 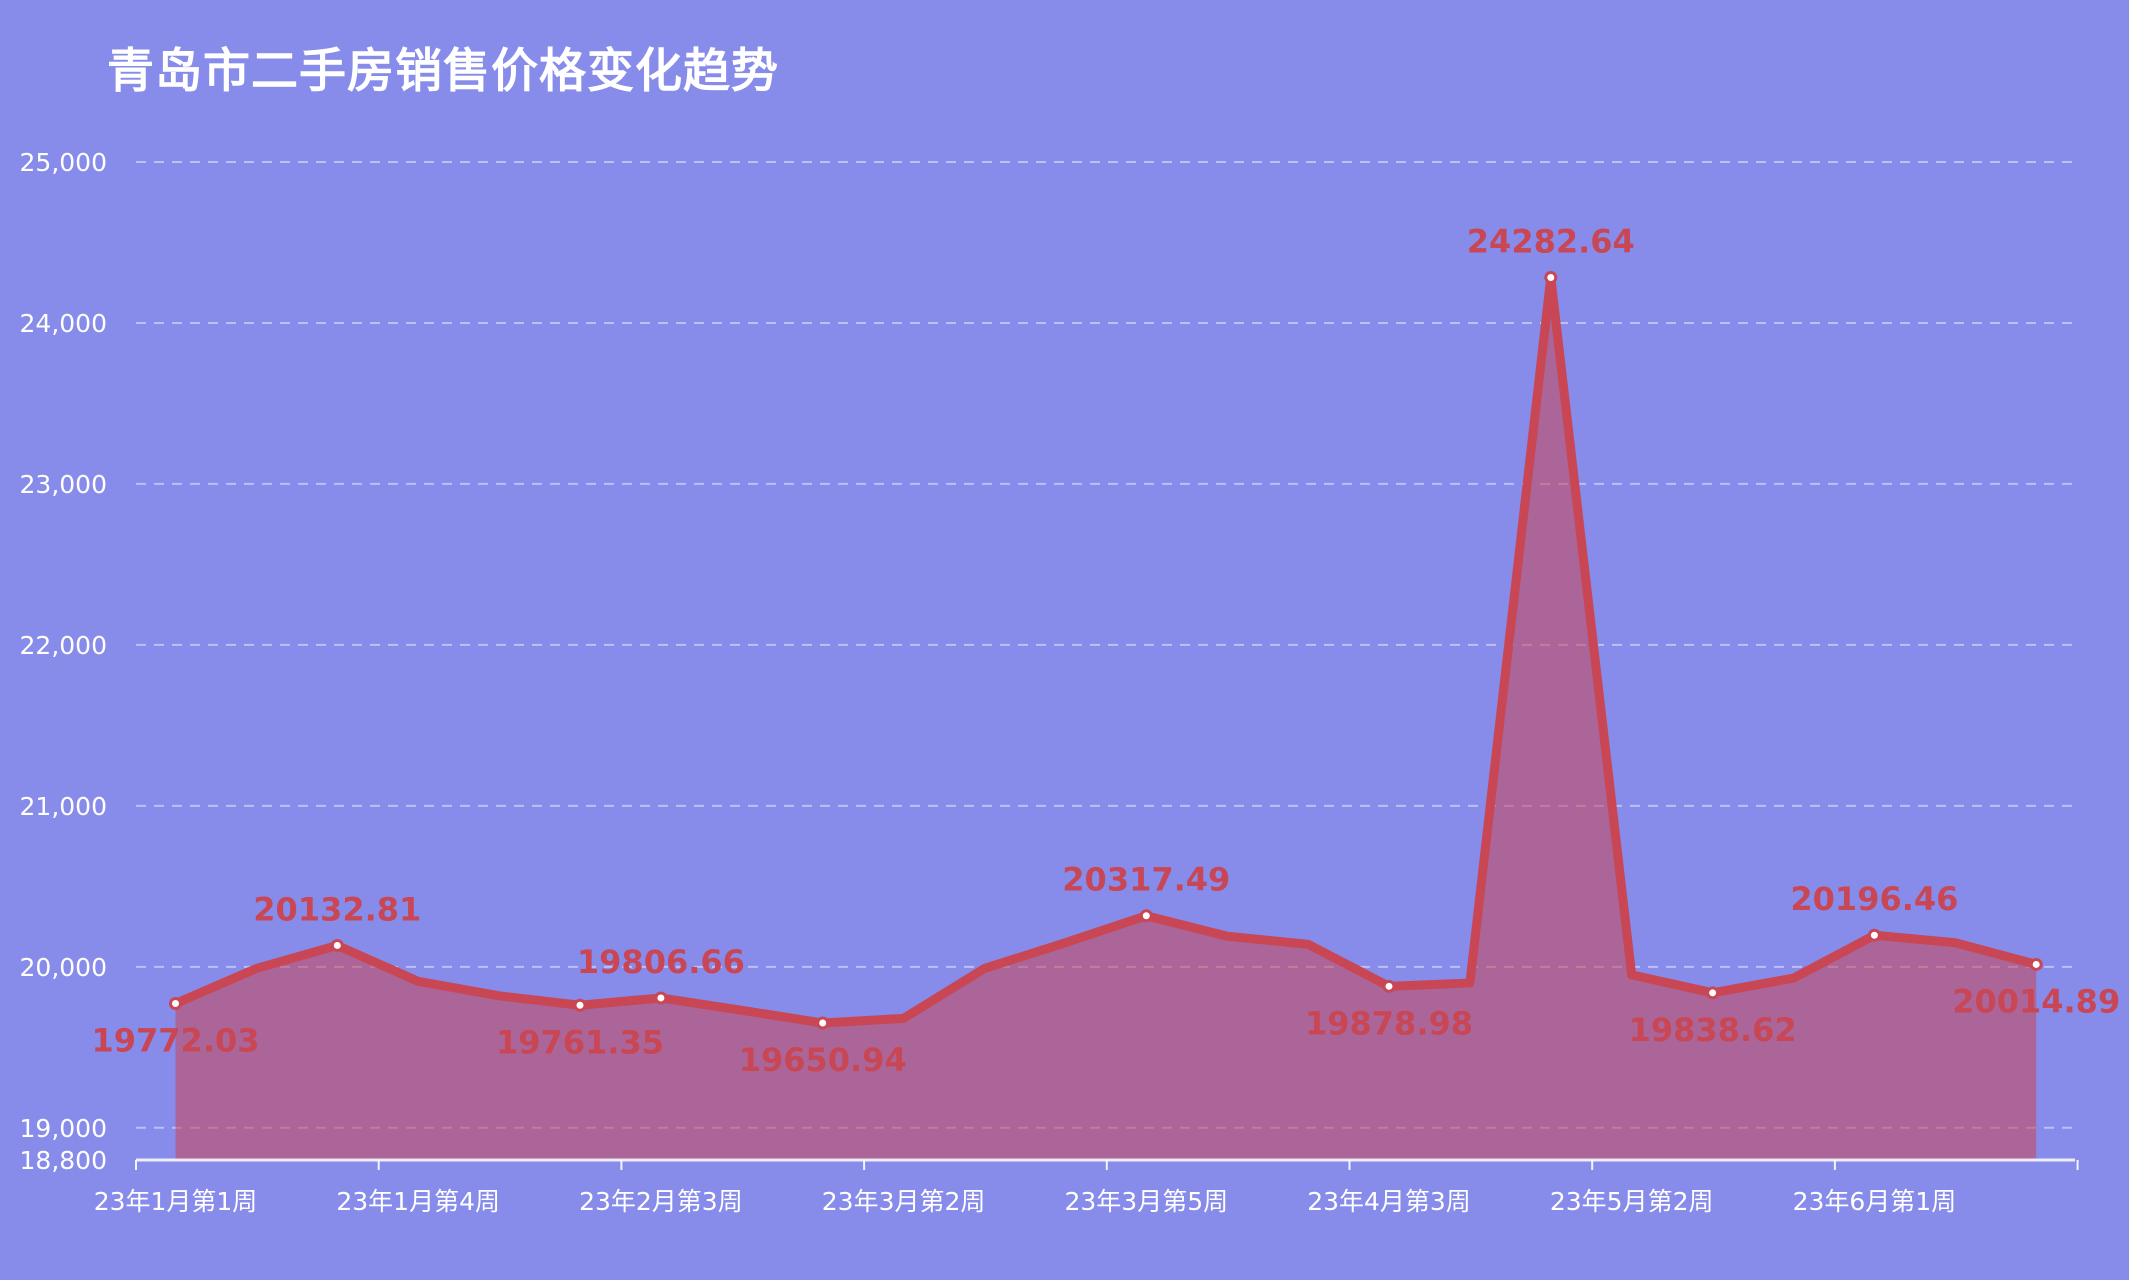 I want to click on x-tick-label: 23年5月第2周, so click(x=1632, y=1201).